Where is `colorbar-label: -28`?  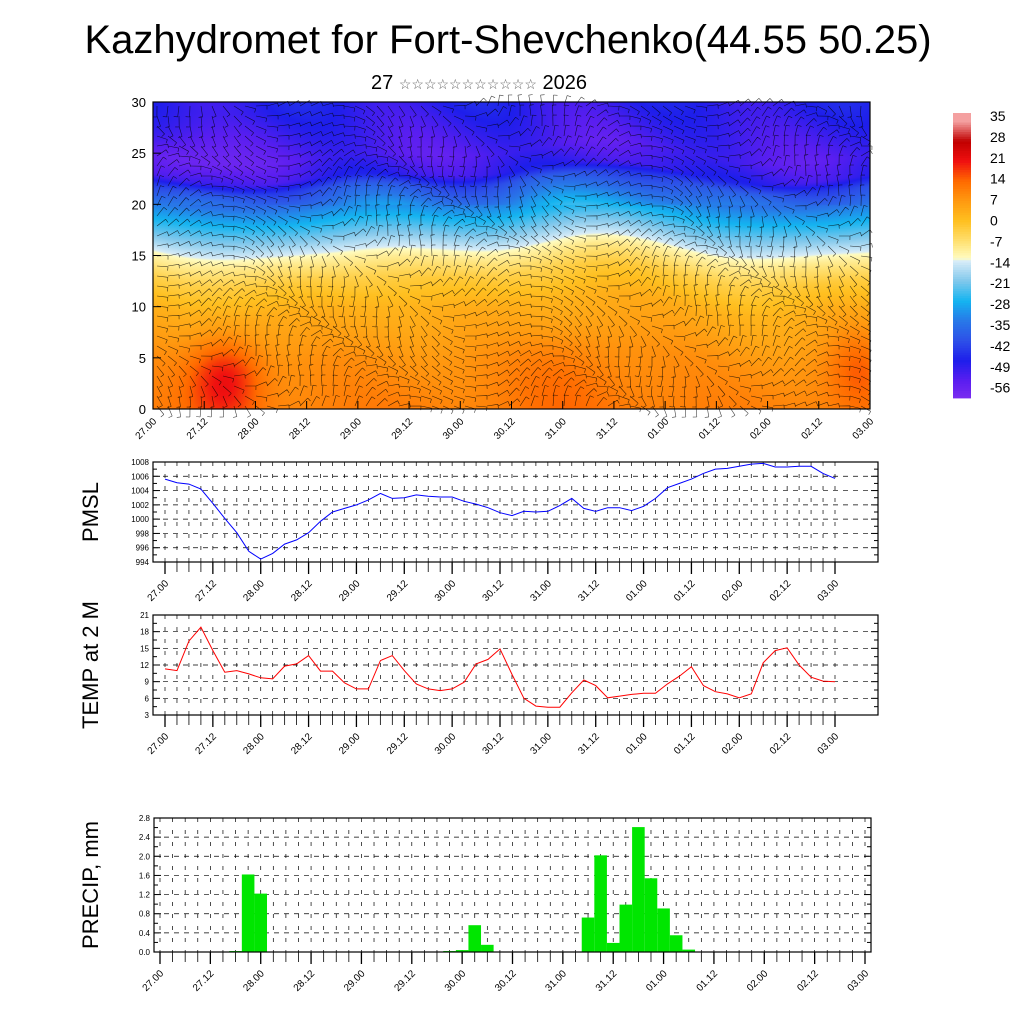 colorbar-label: -28 is located at coordinates (1000, 304).